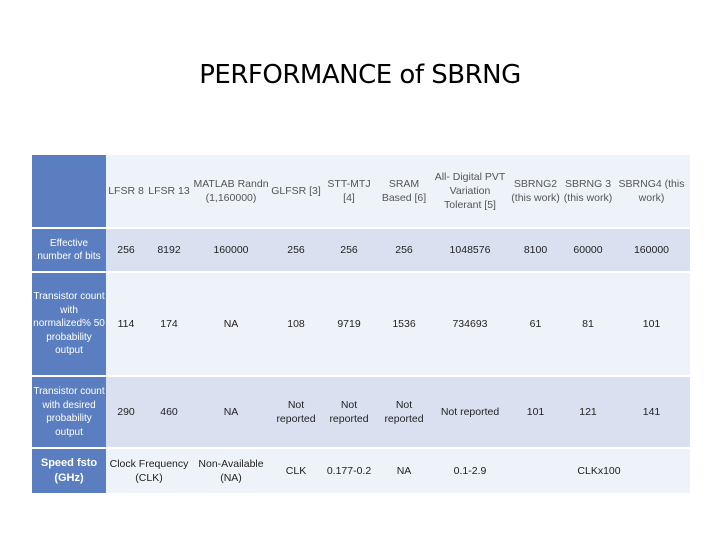  What do you see at coordinates (126, 192) in the screenshot?
I see `header-lfsr8: LFSR 8` at bounding box center [126, 192].